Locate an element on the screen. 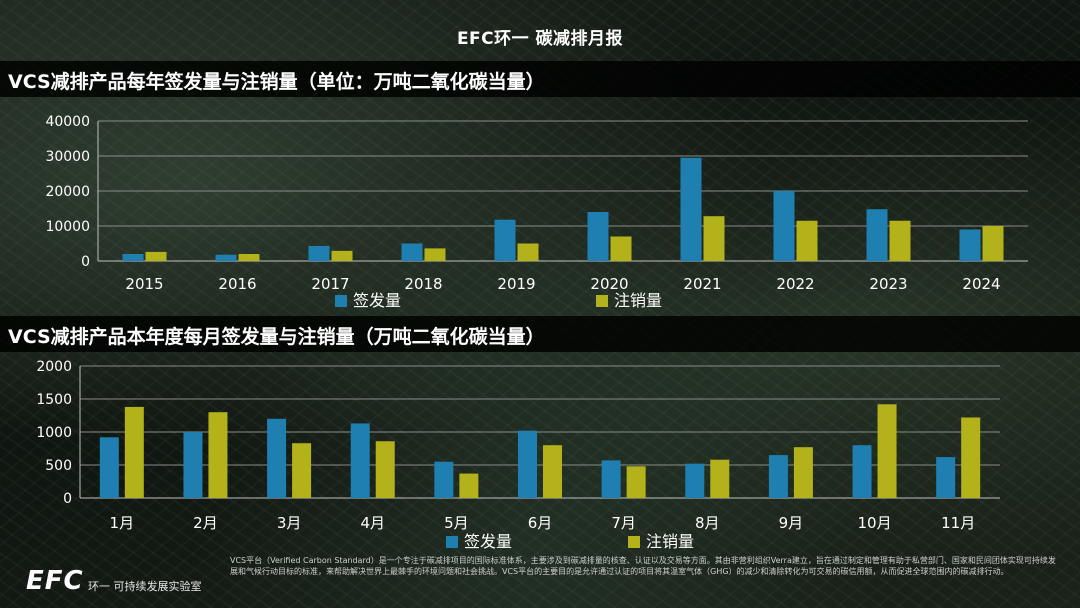 This screenshot has height=608, width=1080. y-tick-label: 10000 is located at coordinates (67, 227).